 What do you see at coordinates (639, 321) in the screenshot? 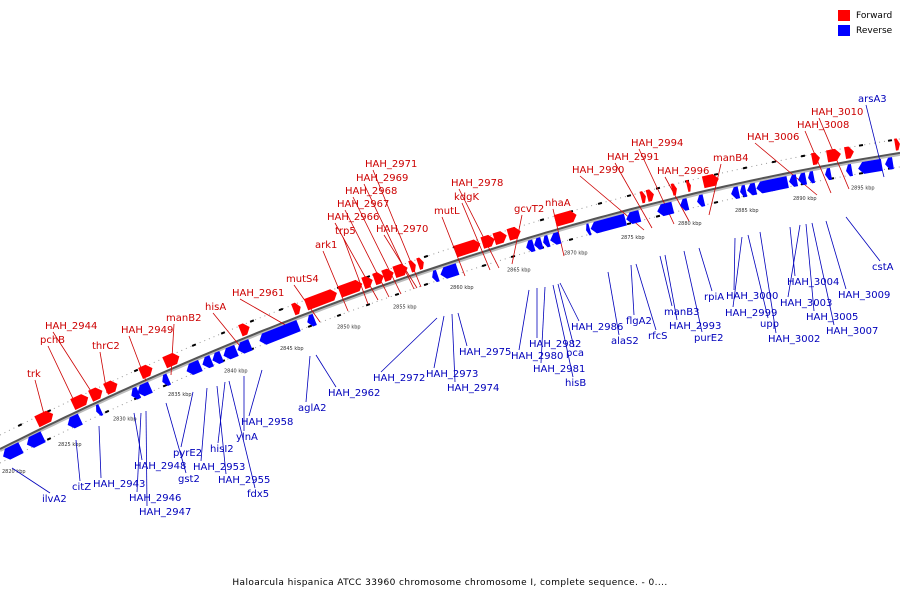
I see `reverse-gene-label: flgA2` at bounding box center [639, 321].